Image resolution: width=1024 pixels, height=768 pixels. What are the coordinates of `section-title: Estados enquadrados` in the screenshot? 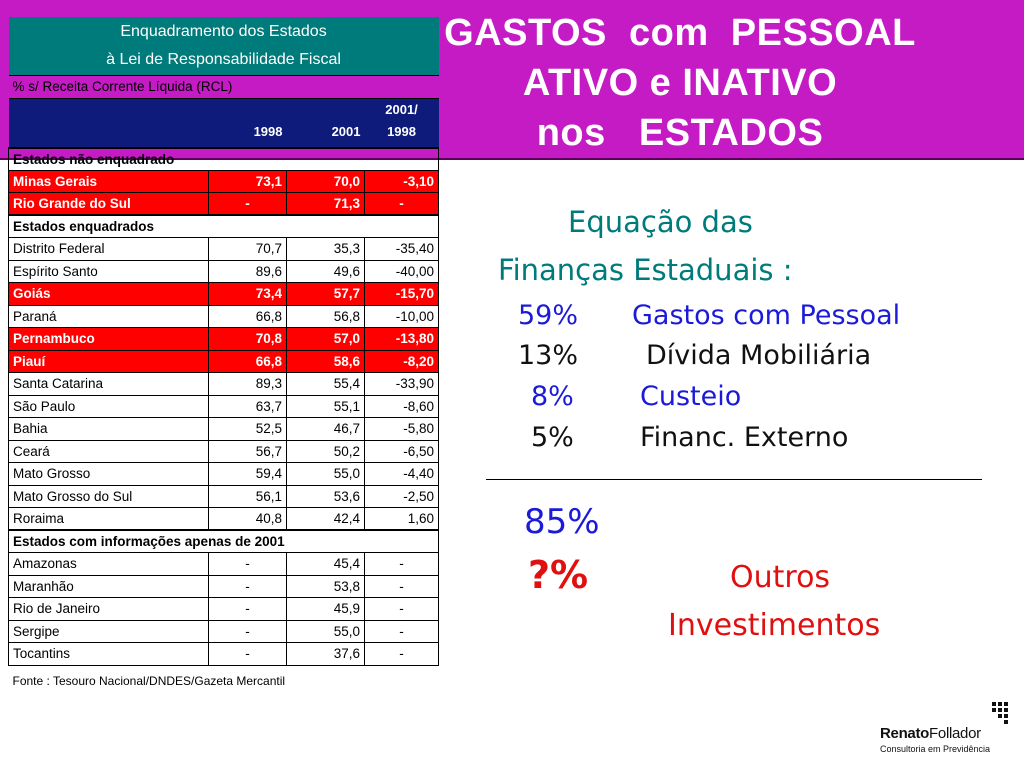 It's located at (223, 226).